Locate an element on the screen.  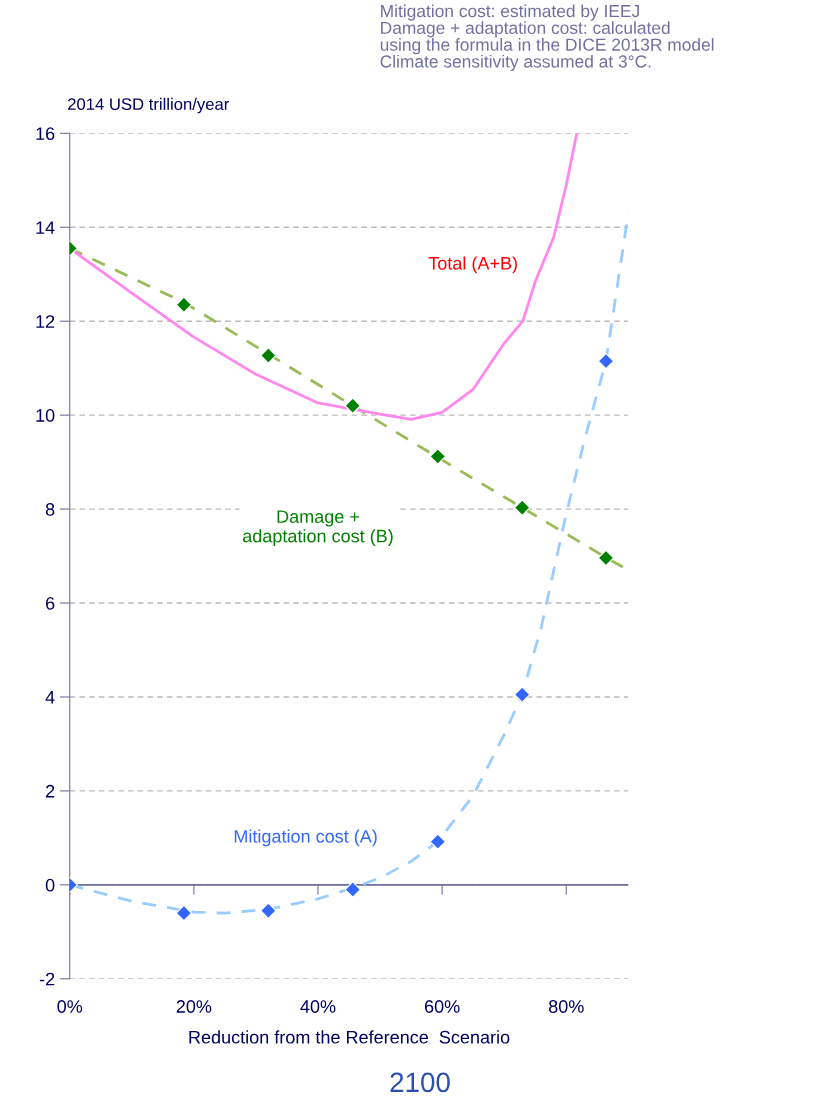
y-tick-label: 0 is located at coordinates (50, 885).